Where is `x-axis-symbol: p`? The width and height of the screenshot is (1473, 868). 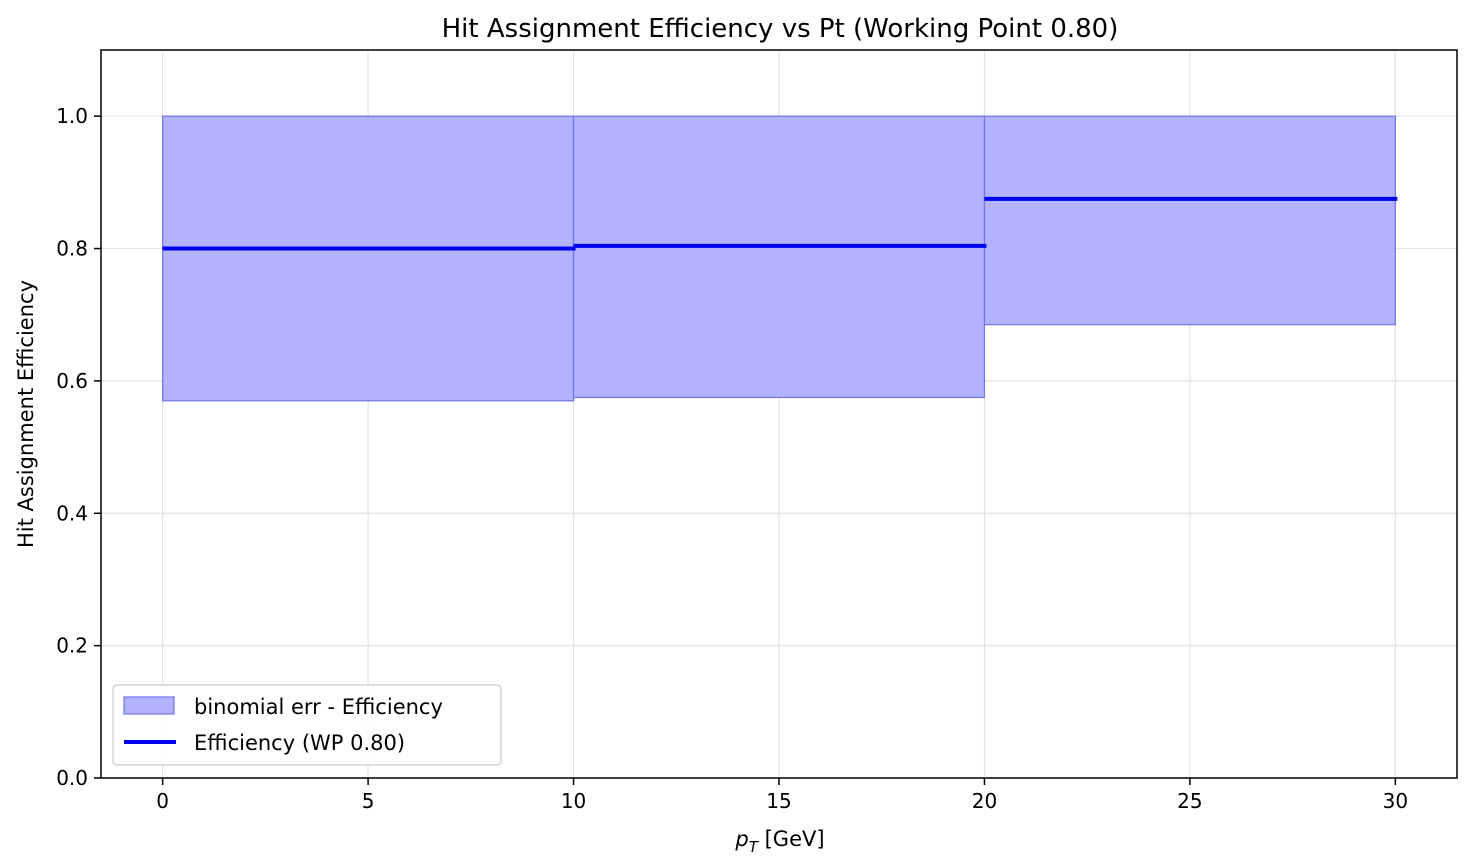
x-axis-symbol: p is located at coordinates (741, 839).